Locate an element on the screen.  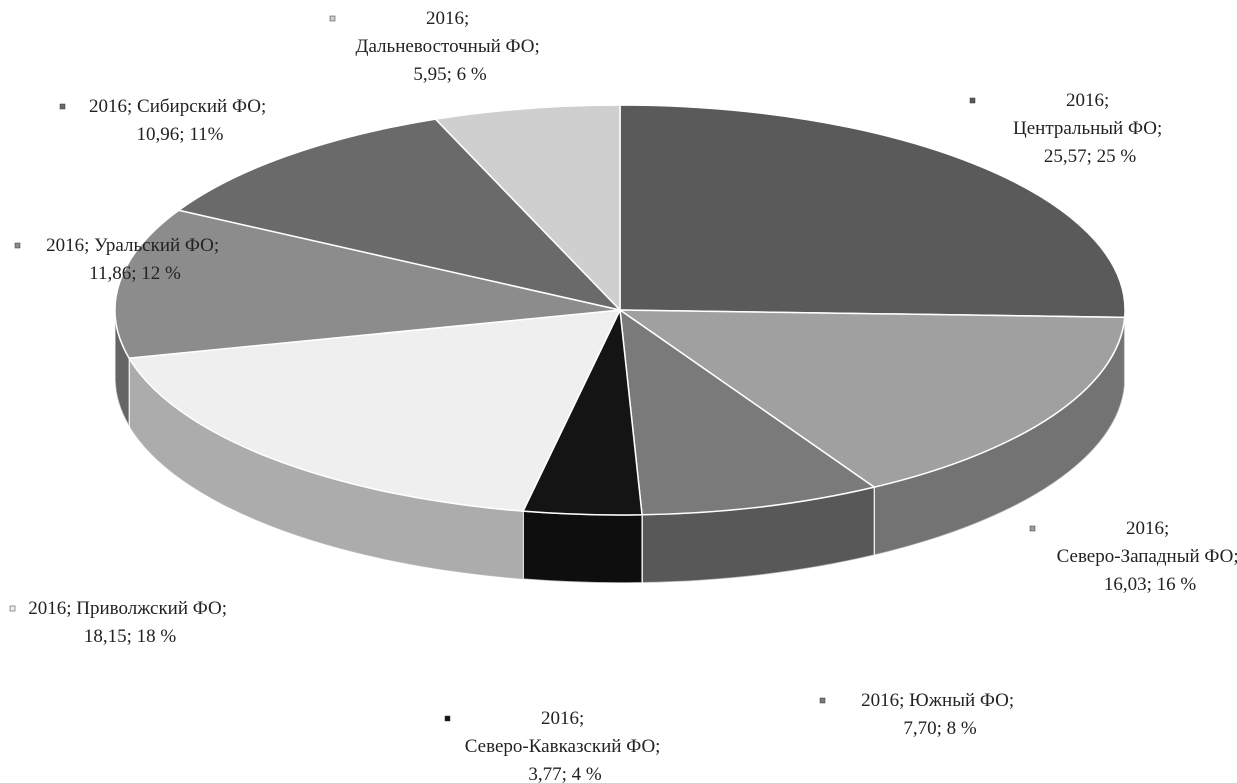
label-line: Дальневосточный ФО; is located at coordinates (449, 46).